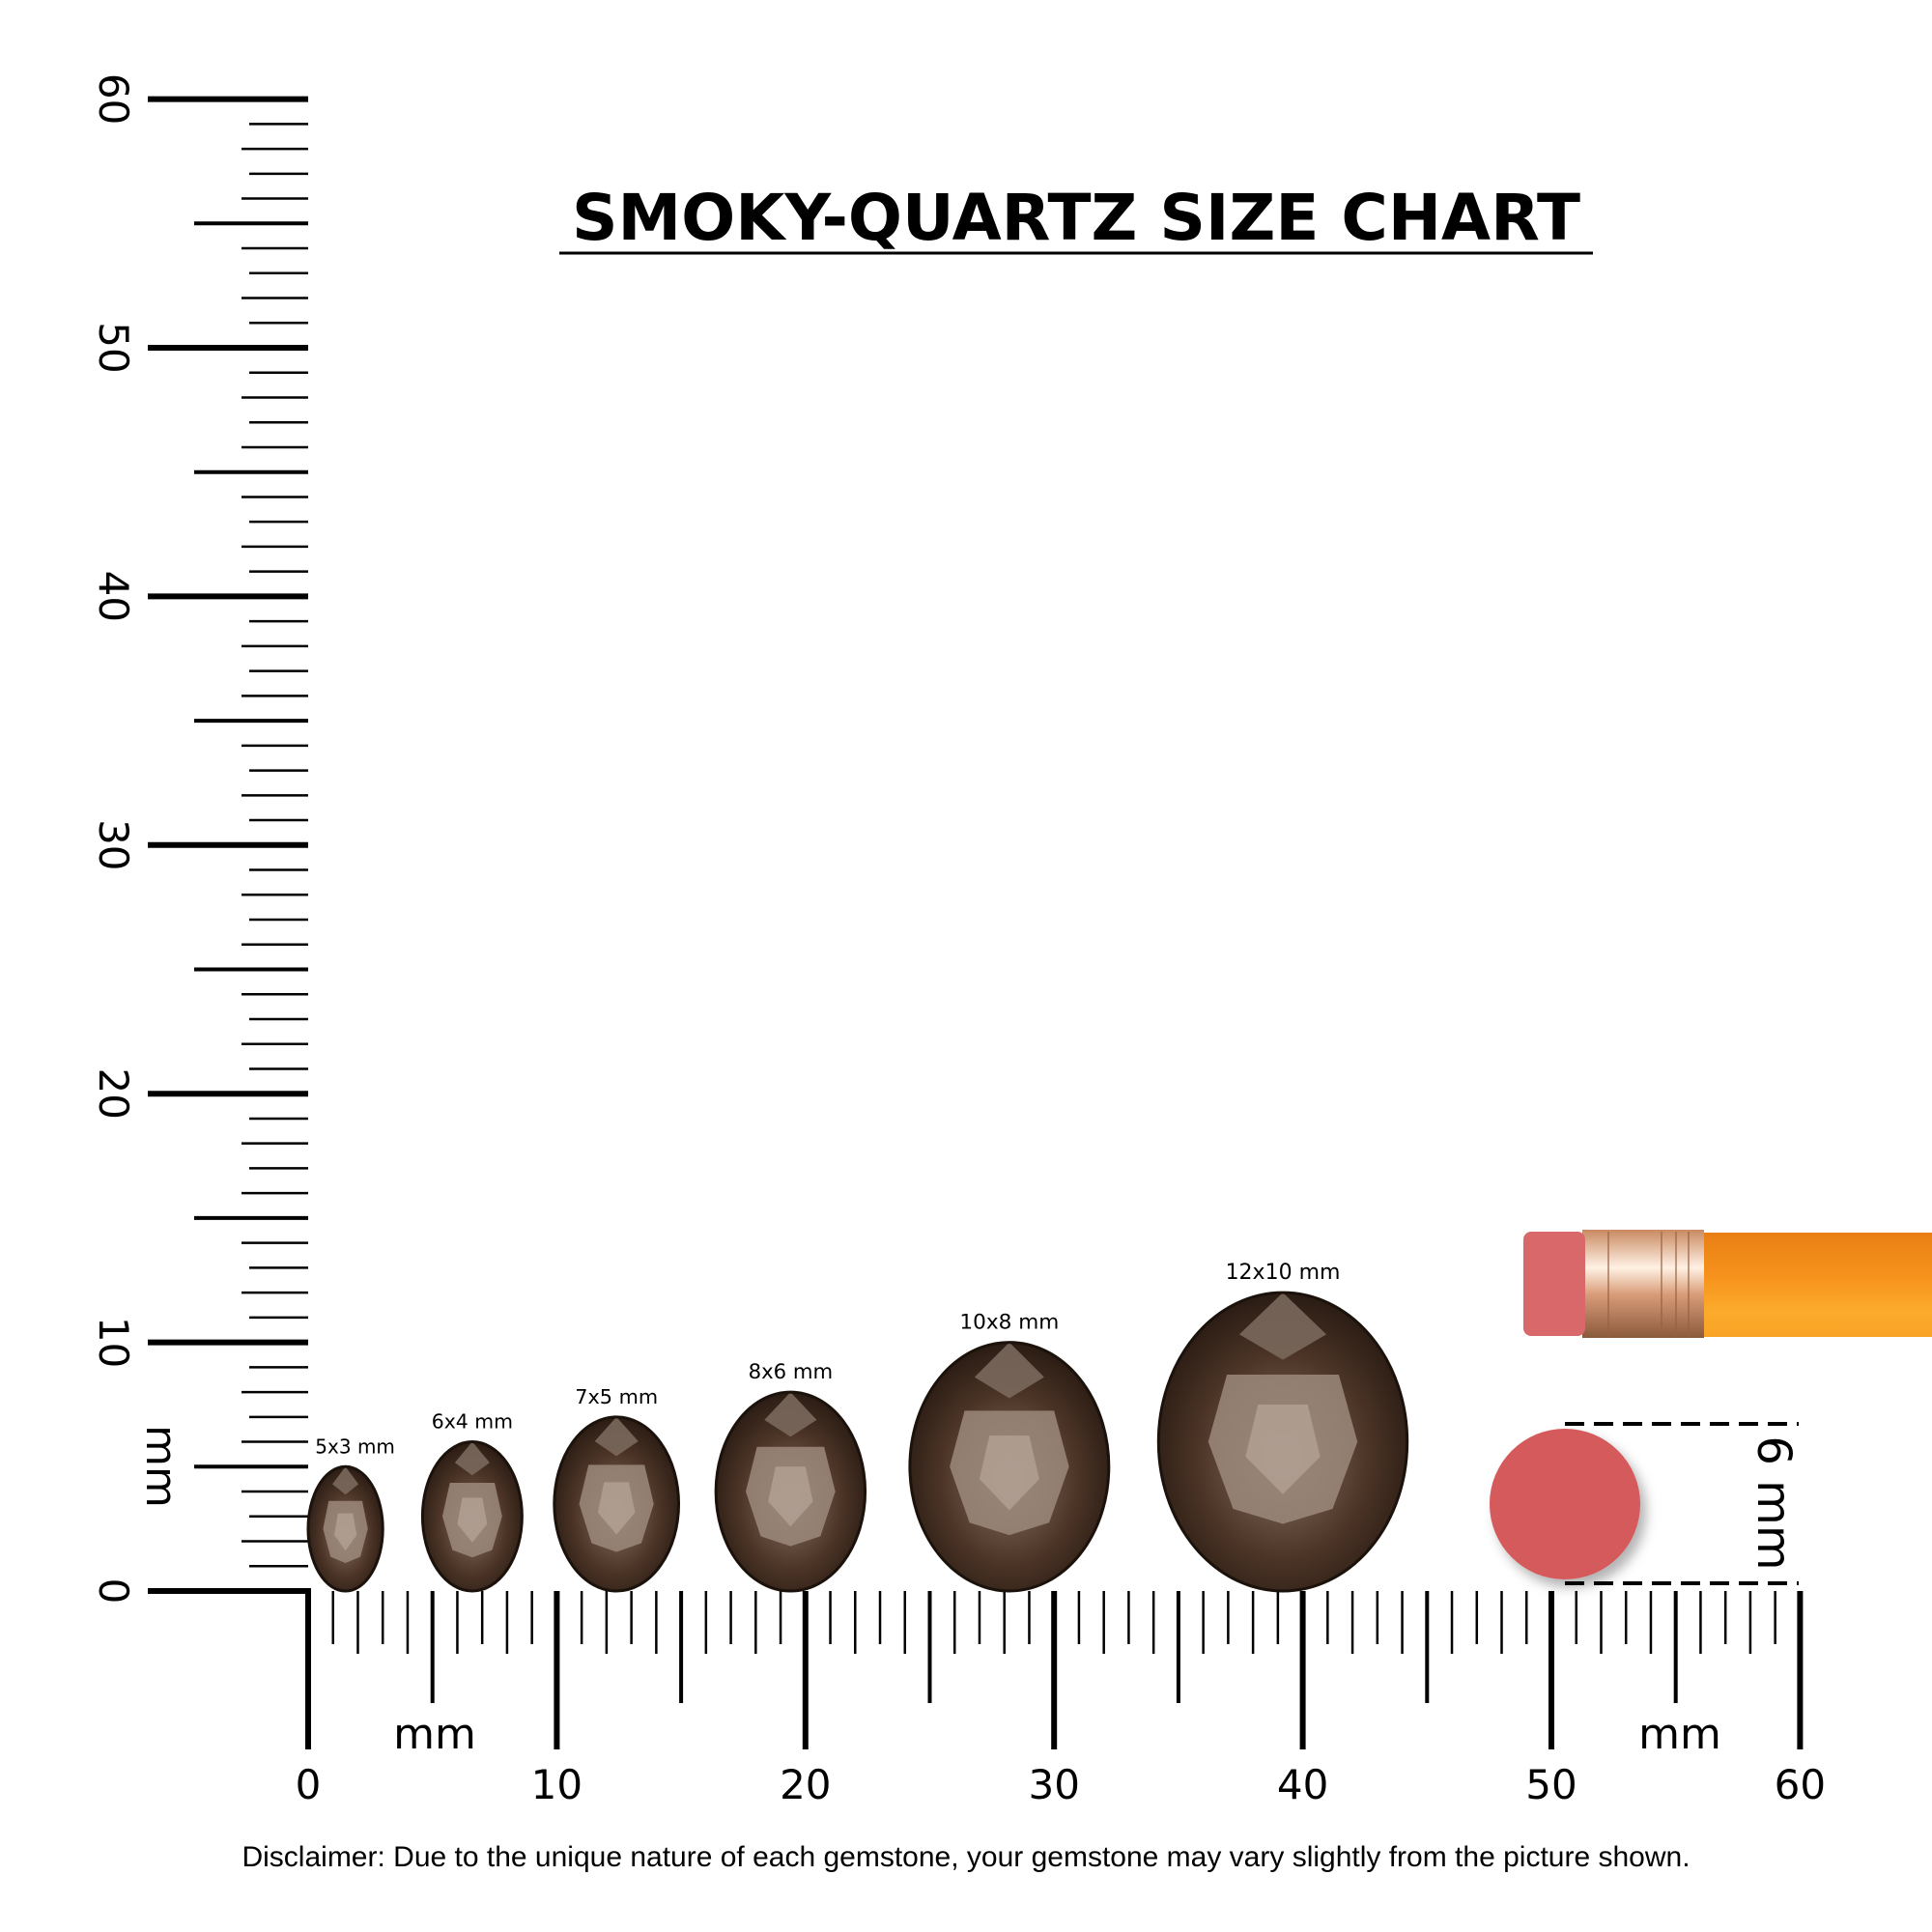 This screenshot has height=1932, width=1932. I want to click on y-tick-label: 30, so click(113, 844).